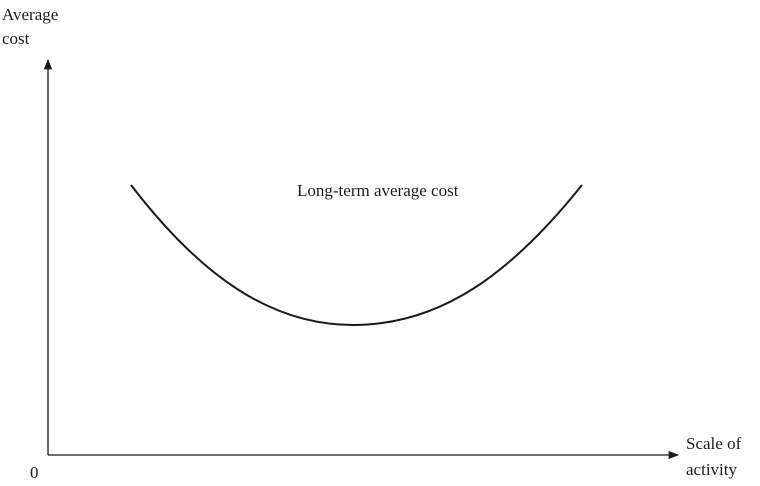 The height and width of the screenshot is (486, 760). What do you see at coordinates (30, 14) in the screenshot?
I see `y-axis-label: Average` at bounding box center [30, 14].